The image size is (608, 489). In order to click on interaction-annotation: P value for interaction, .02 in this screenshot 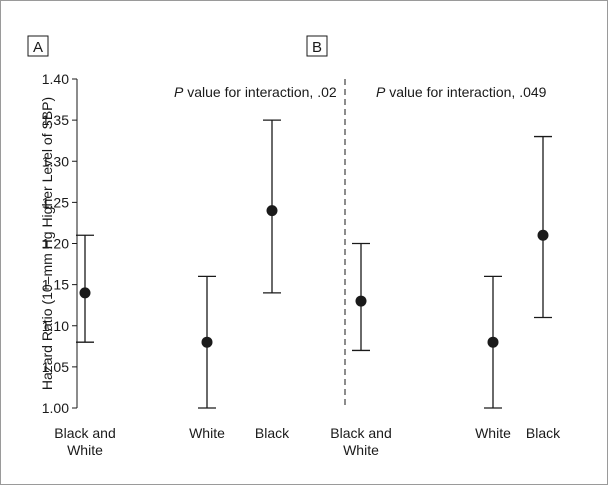, I will do `click(255, 92)`.